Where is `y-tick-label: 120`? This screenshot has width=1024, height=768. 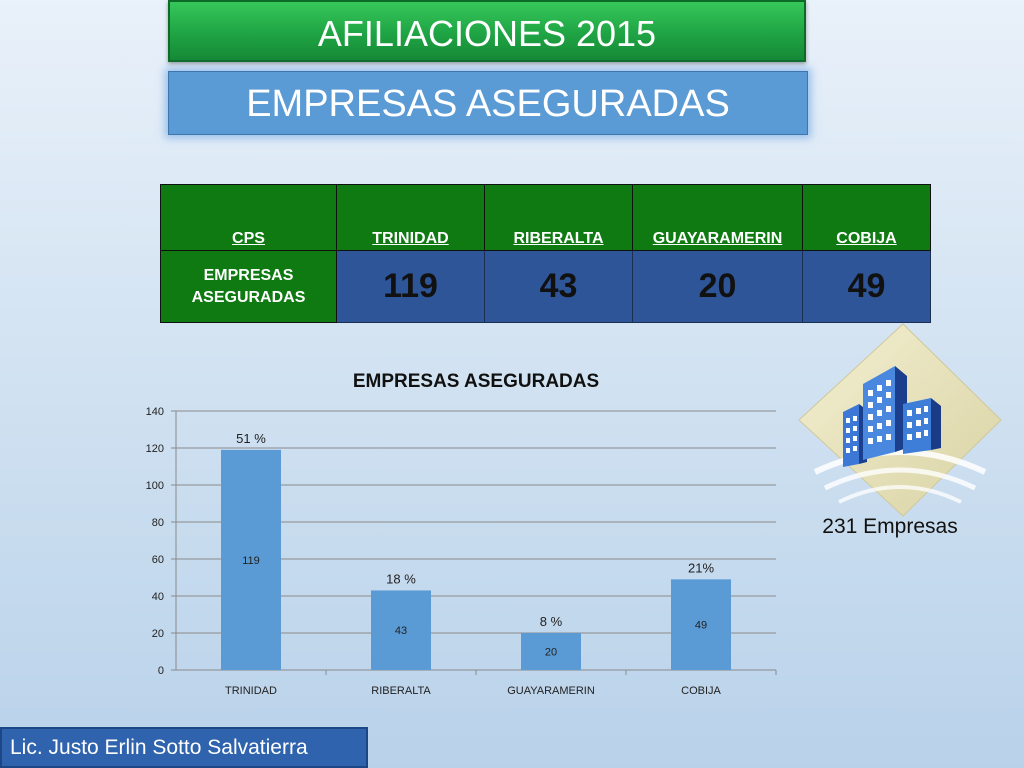 y-tick-label: 120 is located at coordinates (155, 449).